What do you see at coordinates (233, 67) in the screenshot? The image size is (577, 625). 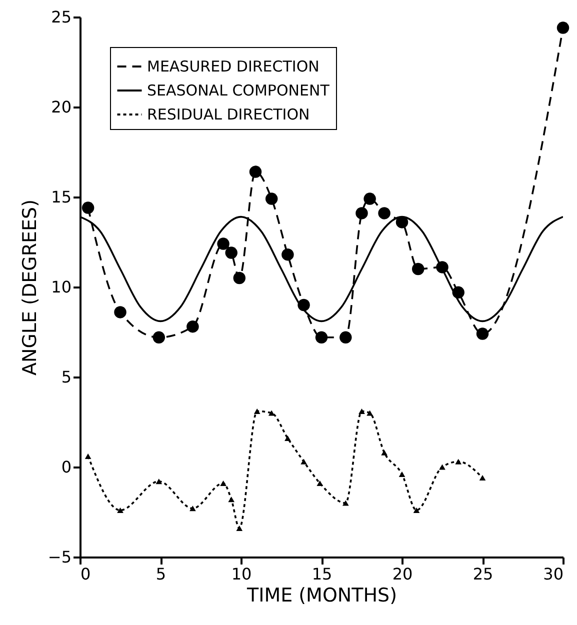 I see `legend-label: MEASURED DIRECTION` at bounding box center [233, 67].